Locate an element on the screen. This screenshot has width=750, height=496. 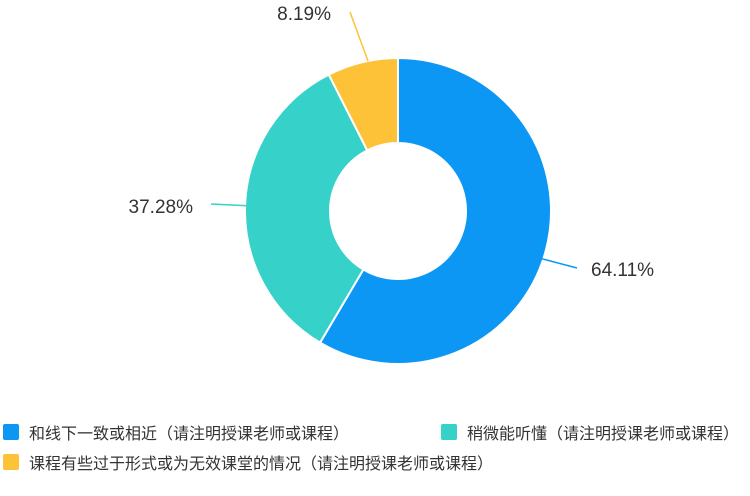
legend-item-1: 和线下一致或相近（请注明授课老师或课程） is located at coordinates (176, 432).